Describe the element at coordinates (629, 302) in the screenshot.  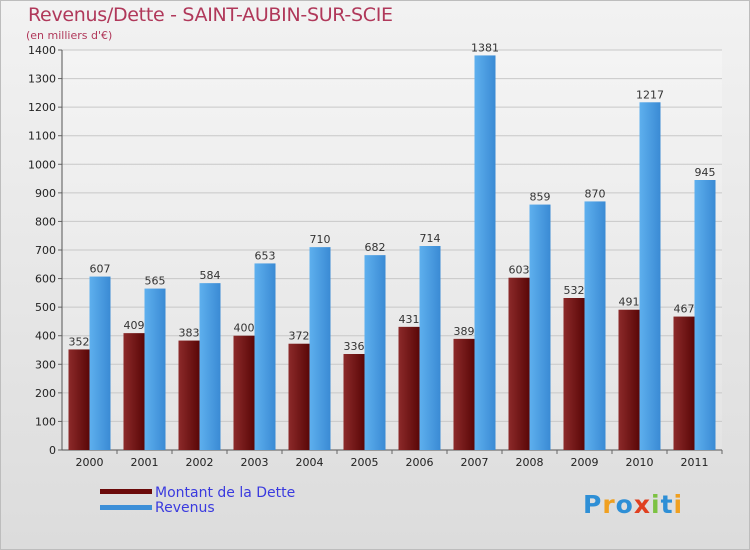
I see `data-label-dette: 491` at that location.